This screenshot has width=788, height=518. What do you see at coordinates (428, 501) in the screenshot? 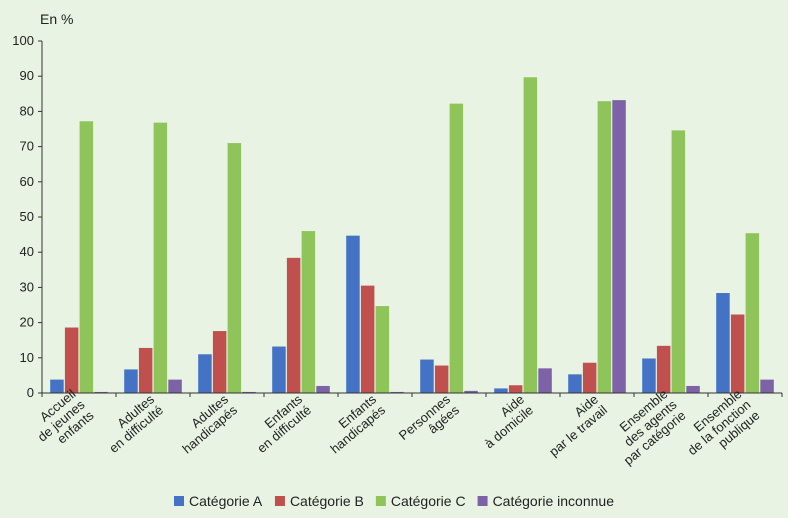
I see `legend-label: Catégorie C` at bounding box center [428, 501].